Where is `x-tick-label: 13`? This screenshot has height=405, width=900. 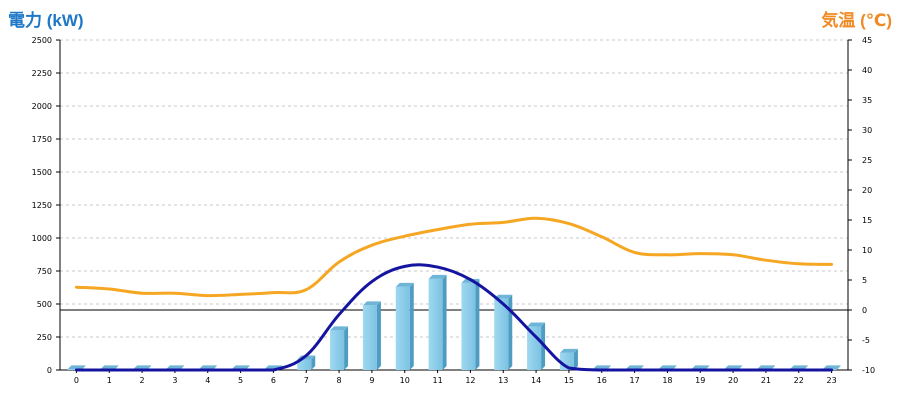
x-tick-label: 13 is located at coordinates (503, 380).